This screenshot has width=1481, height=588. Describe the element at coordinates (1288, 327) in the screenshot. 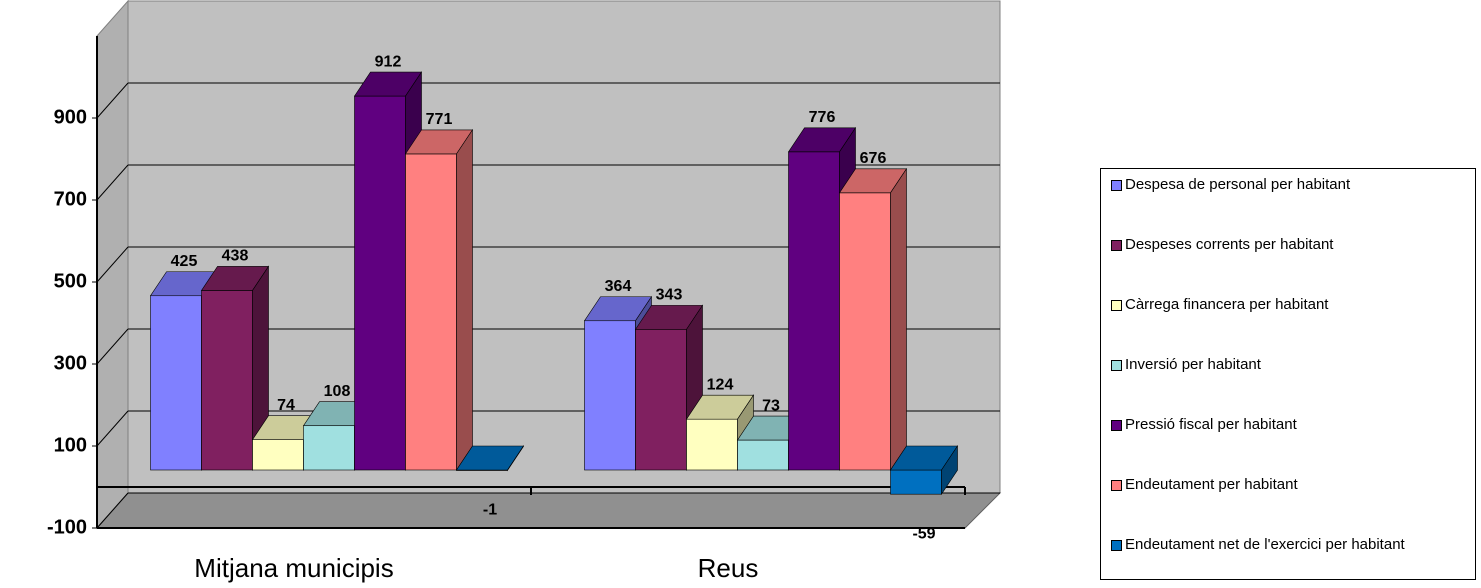

I see `legend-item: Càrrega financera per habitant` at that location.